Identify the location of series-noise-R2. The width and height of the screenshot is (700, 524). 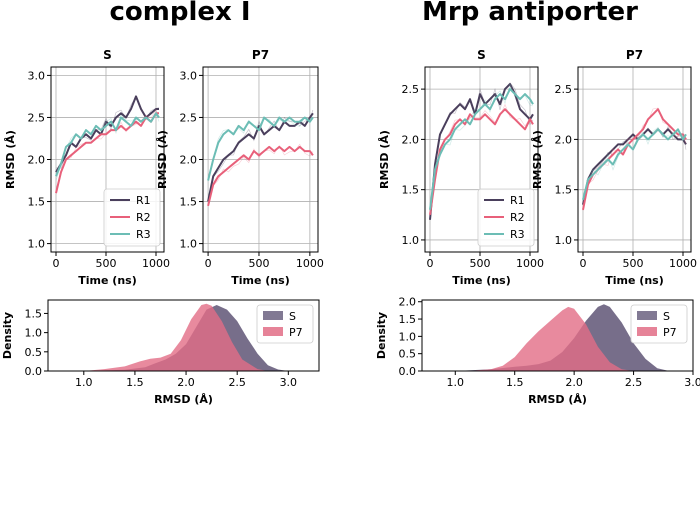
(634, 159).